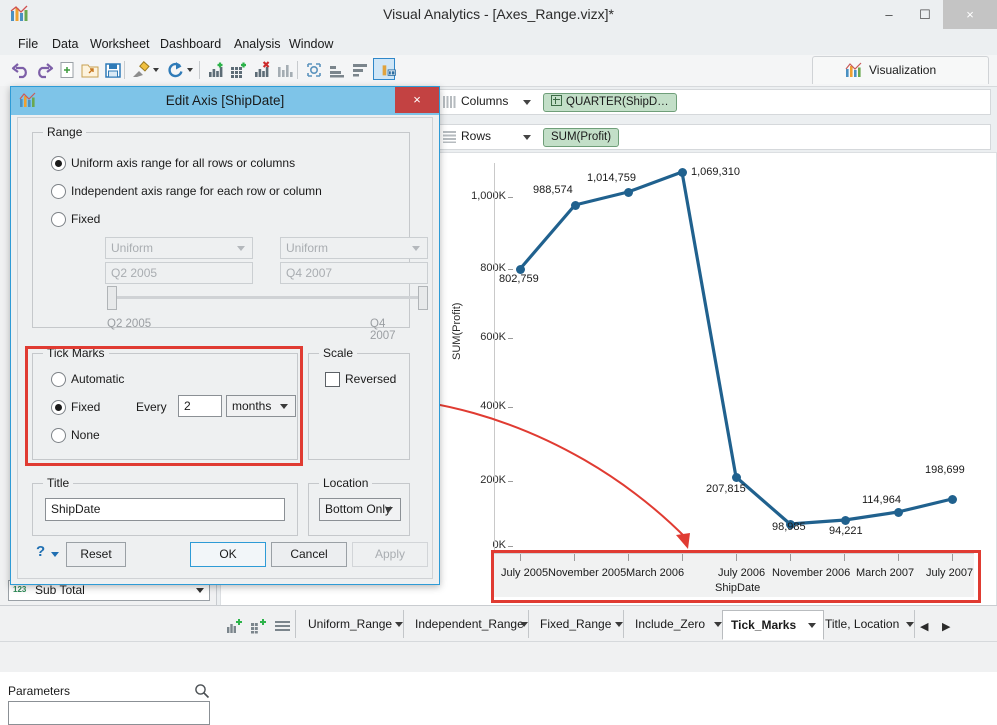 The width and height of the screenshot is (997, 725). Describe the element at coordinates (55, 554) in the screenshot. I see `help-dropdown-icon` at that location.